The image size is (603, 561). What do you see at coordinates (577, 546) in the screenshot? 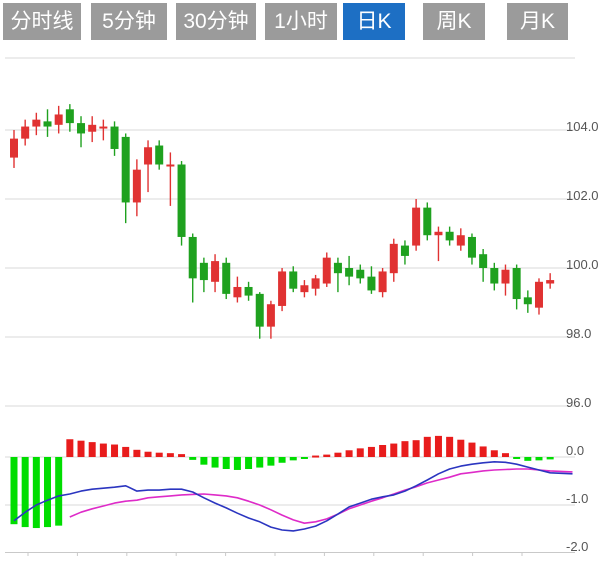
I see `macd-axis-label: -2.0` at bounding box center [577, 546].